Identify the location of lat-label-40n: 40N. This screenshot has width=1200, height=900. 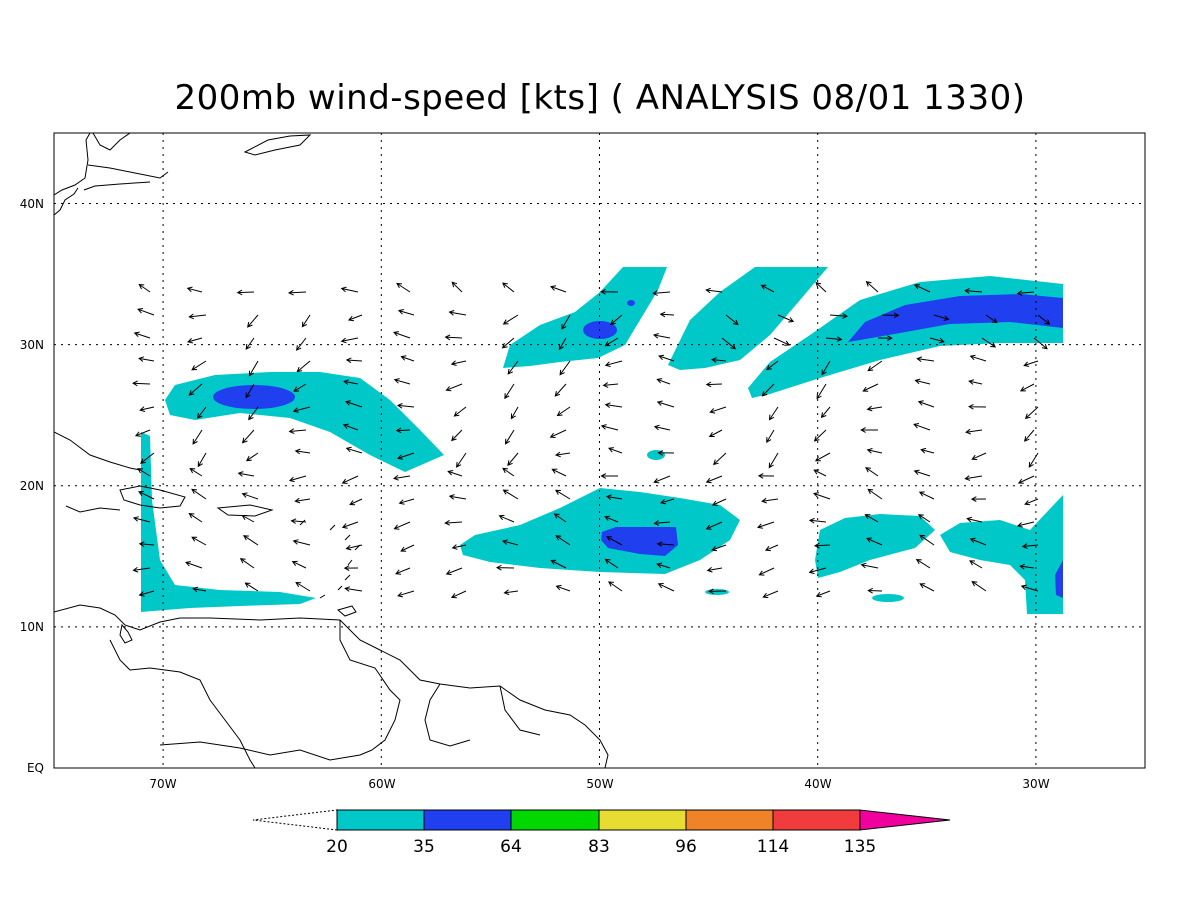
(32, 204).